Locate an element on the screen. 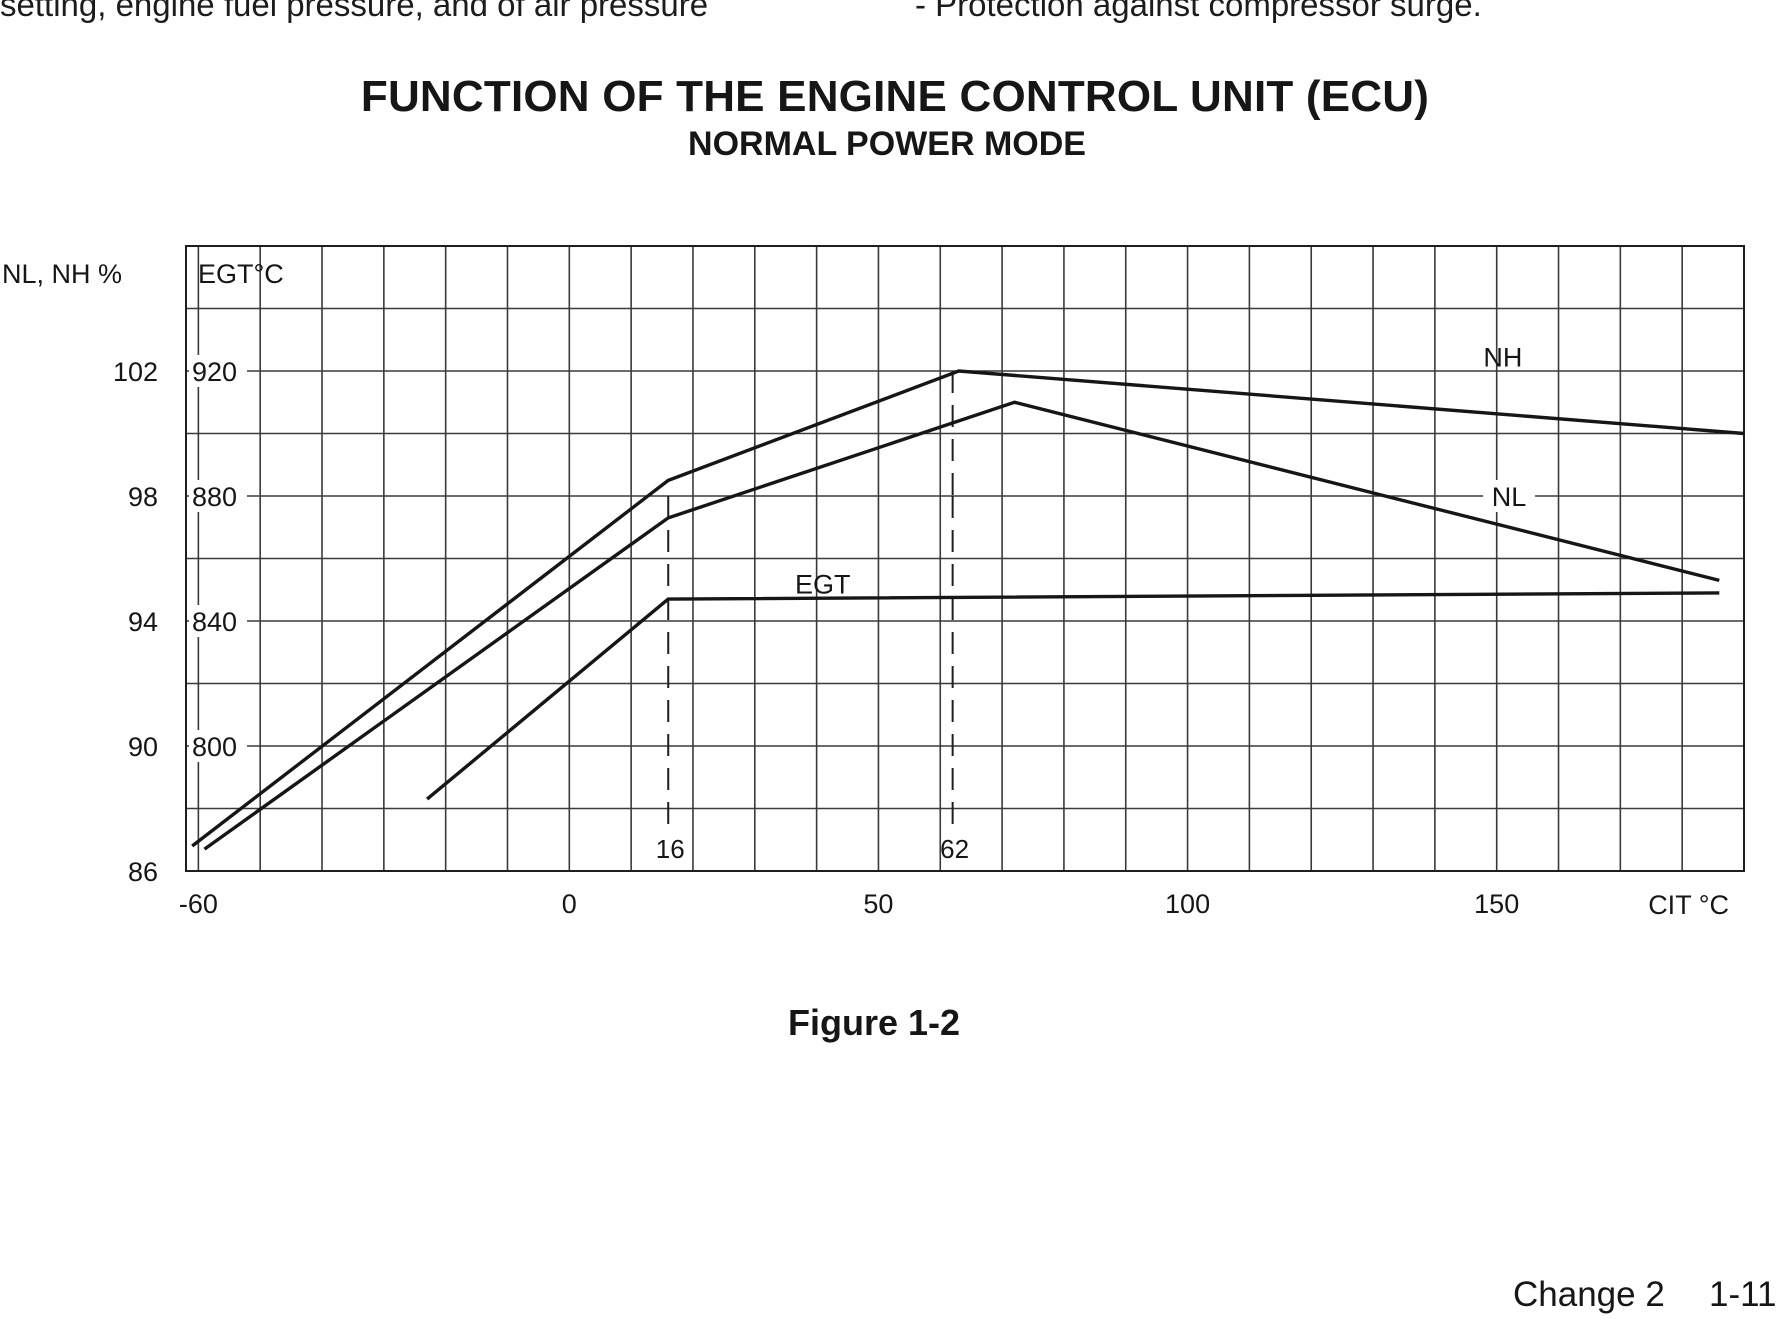 This screenshot has width=1776, height=1328. y-left-axis-label: NL, NH % is located at coordinates (62, 274).